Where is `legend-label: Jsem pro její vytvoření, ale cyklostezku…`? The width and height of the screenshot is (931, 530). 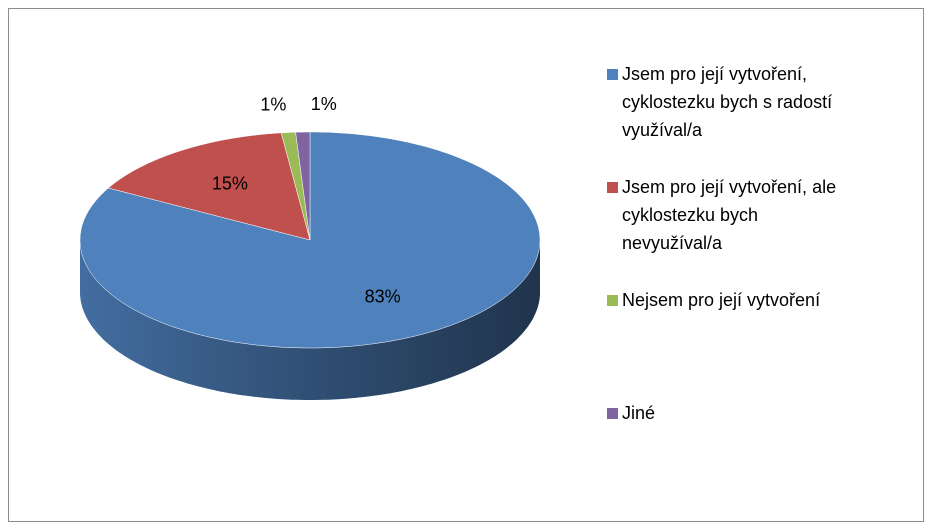 legend-label: Jsem pro její vytvoření, ale cyklostezku… is located at coordinates (729, 215).